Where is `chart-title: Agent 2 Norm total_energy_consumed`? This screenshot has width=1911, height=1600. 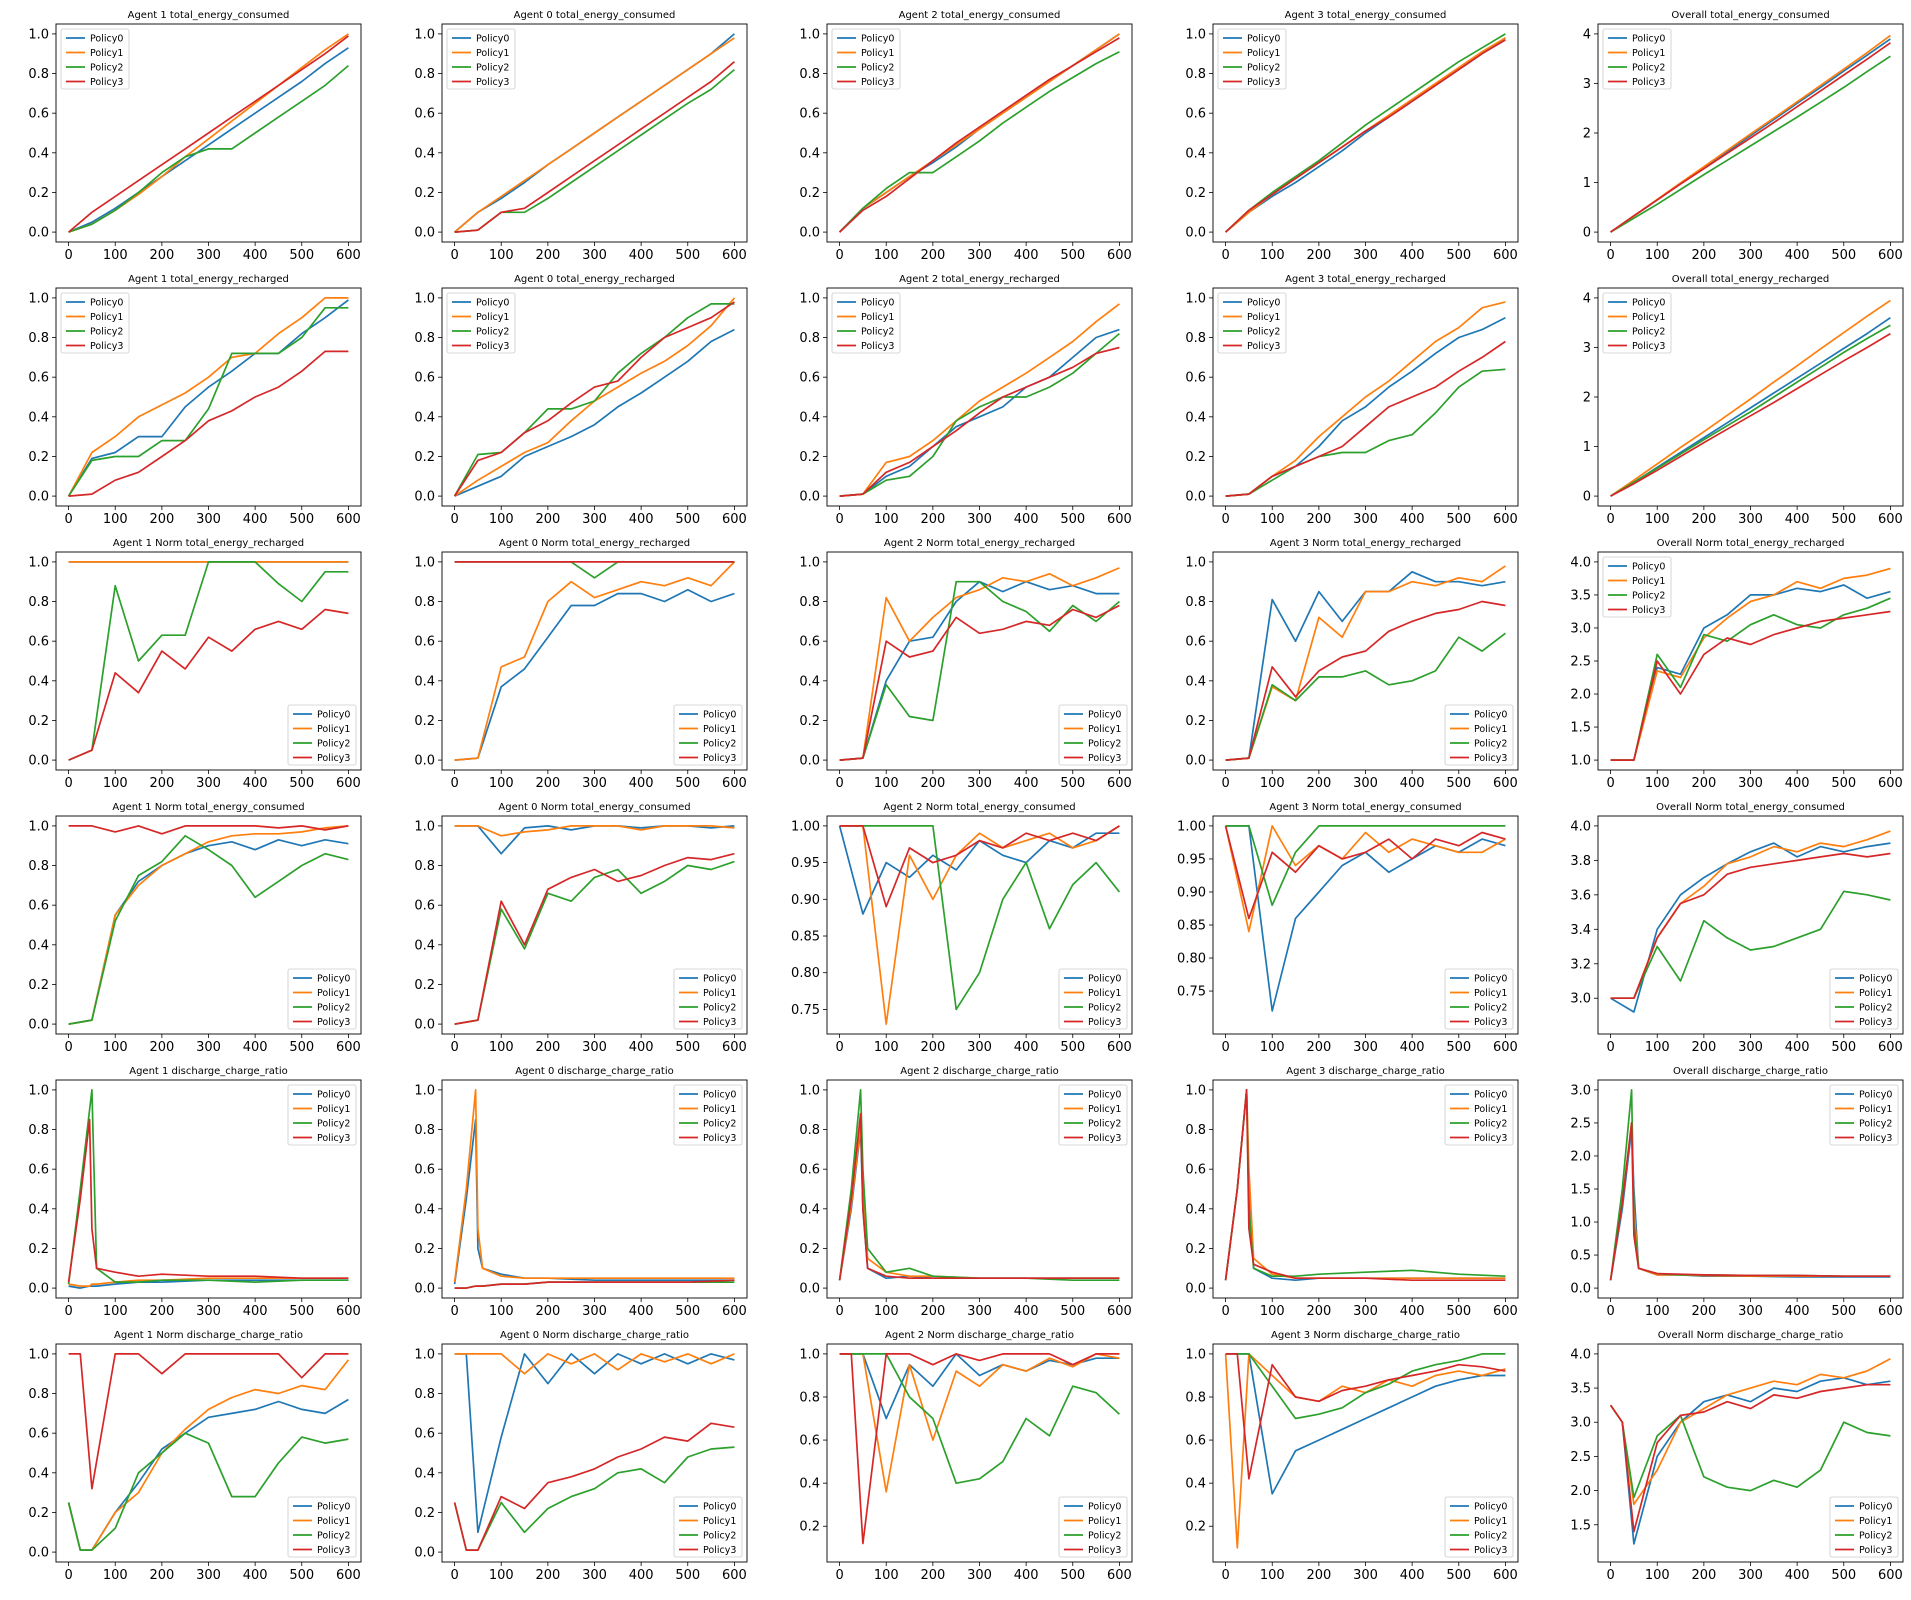
chart-title: Agent 2 Norm total_energy_consumed is located at coordinates (979, 807).